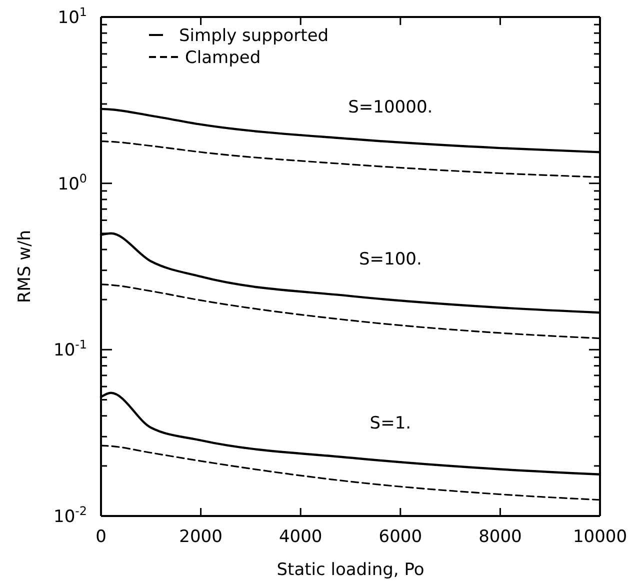 This screenshot has width=636, height=585. I want to click on legend-label: Clamped, so click(223, 58).